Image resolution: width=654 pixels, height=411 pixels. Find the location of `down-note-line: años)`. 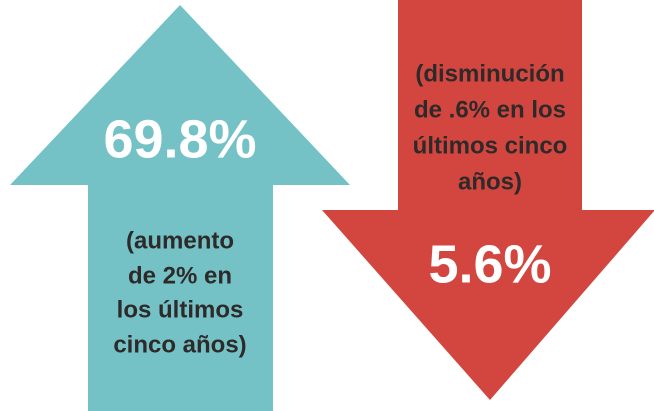

down-note-line: años) is located at coordinates (490, 181).